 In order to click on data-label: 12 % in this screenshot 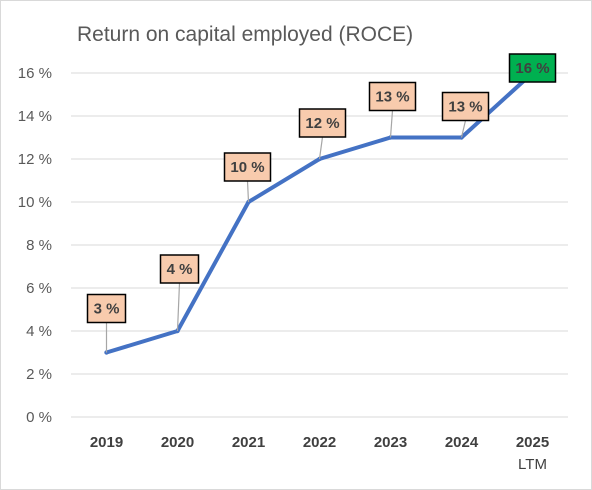, I will do `click(322, 123)`.